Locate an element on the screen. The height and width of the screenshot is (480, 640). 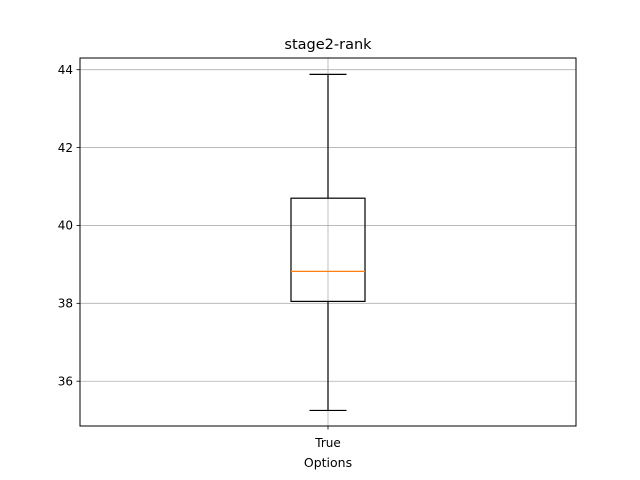
y-tick-label: 38 is located at coordinates (65, 304).